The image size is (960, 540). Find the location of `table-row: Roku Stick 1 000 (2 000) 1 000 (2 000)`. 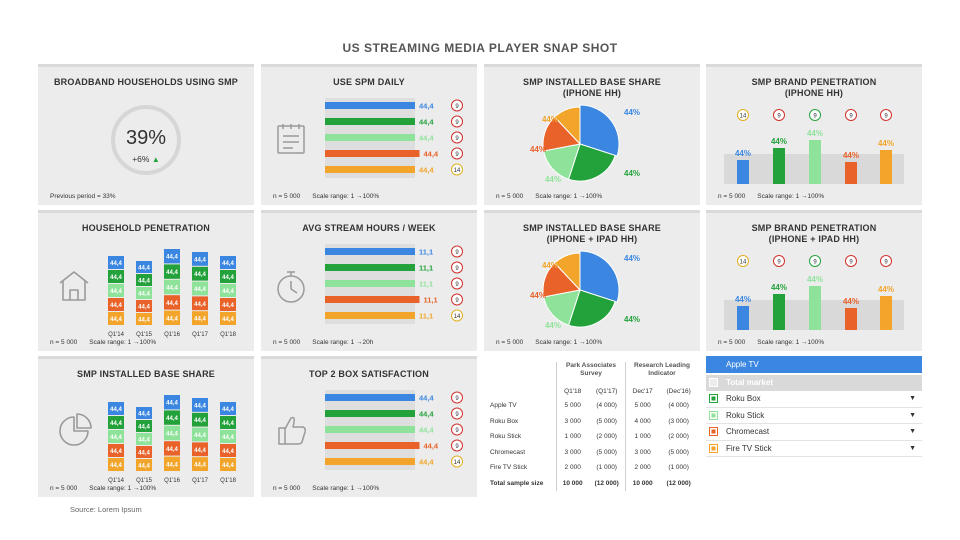

table-row: Roku Stick 1 000 (2 000) 1 000 (2 000) is located at coordinates (592, 437).